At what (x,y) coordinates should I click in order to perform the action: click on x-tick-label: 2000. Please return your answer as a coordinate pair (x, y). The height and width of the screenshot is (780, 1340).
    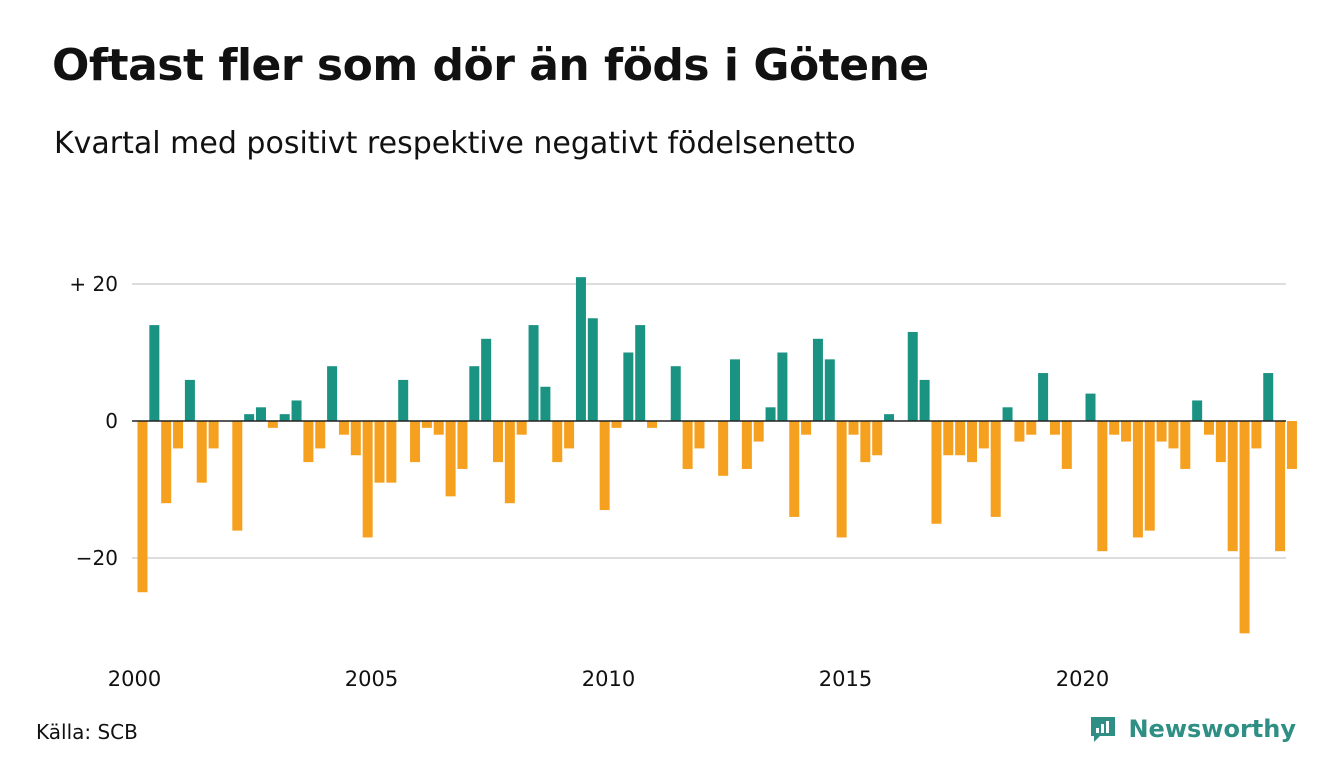
    Looking at the image, I should click on (134, 679).